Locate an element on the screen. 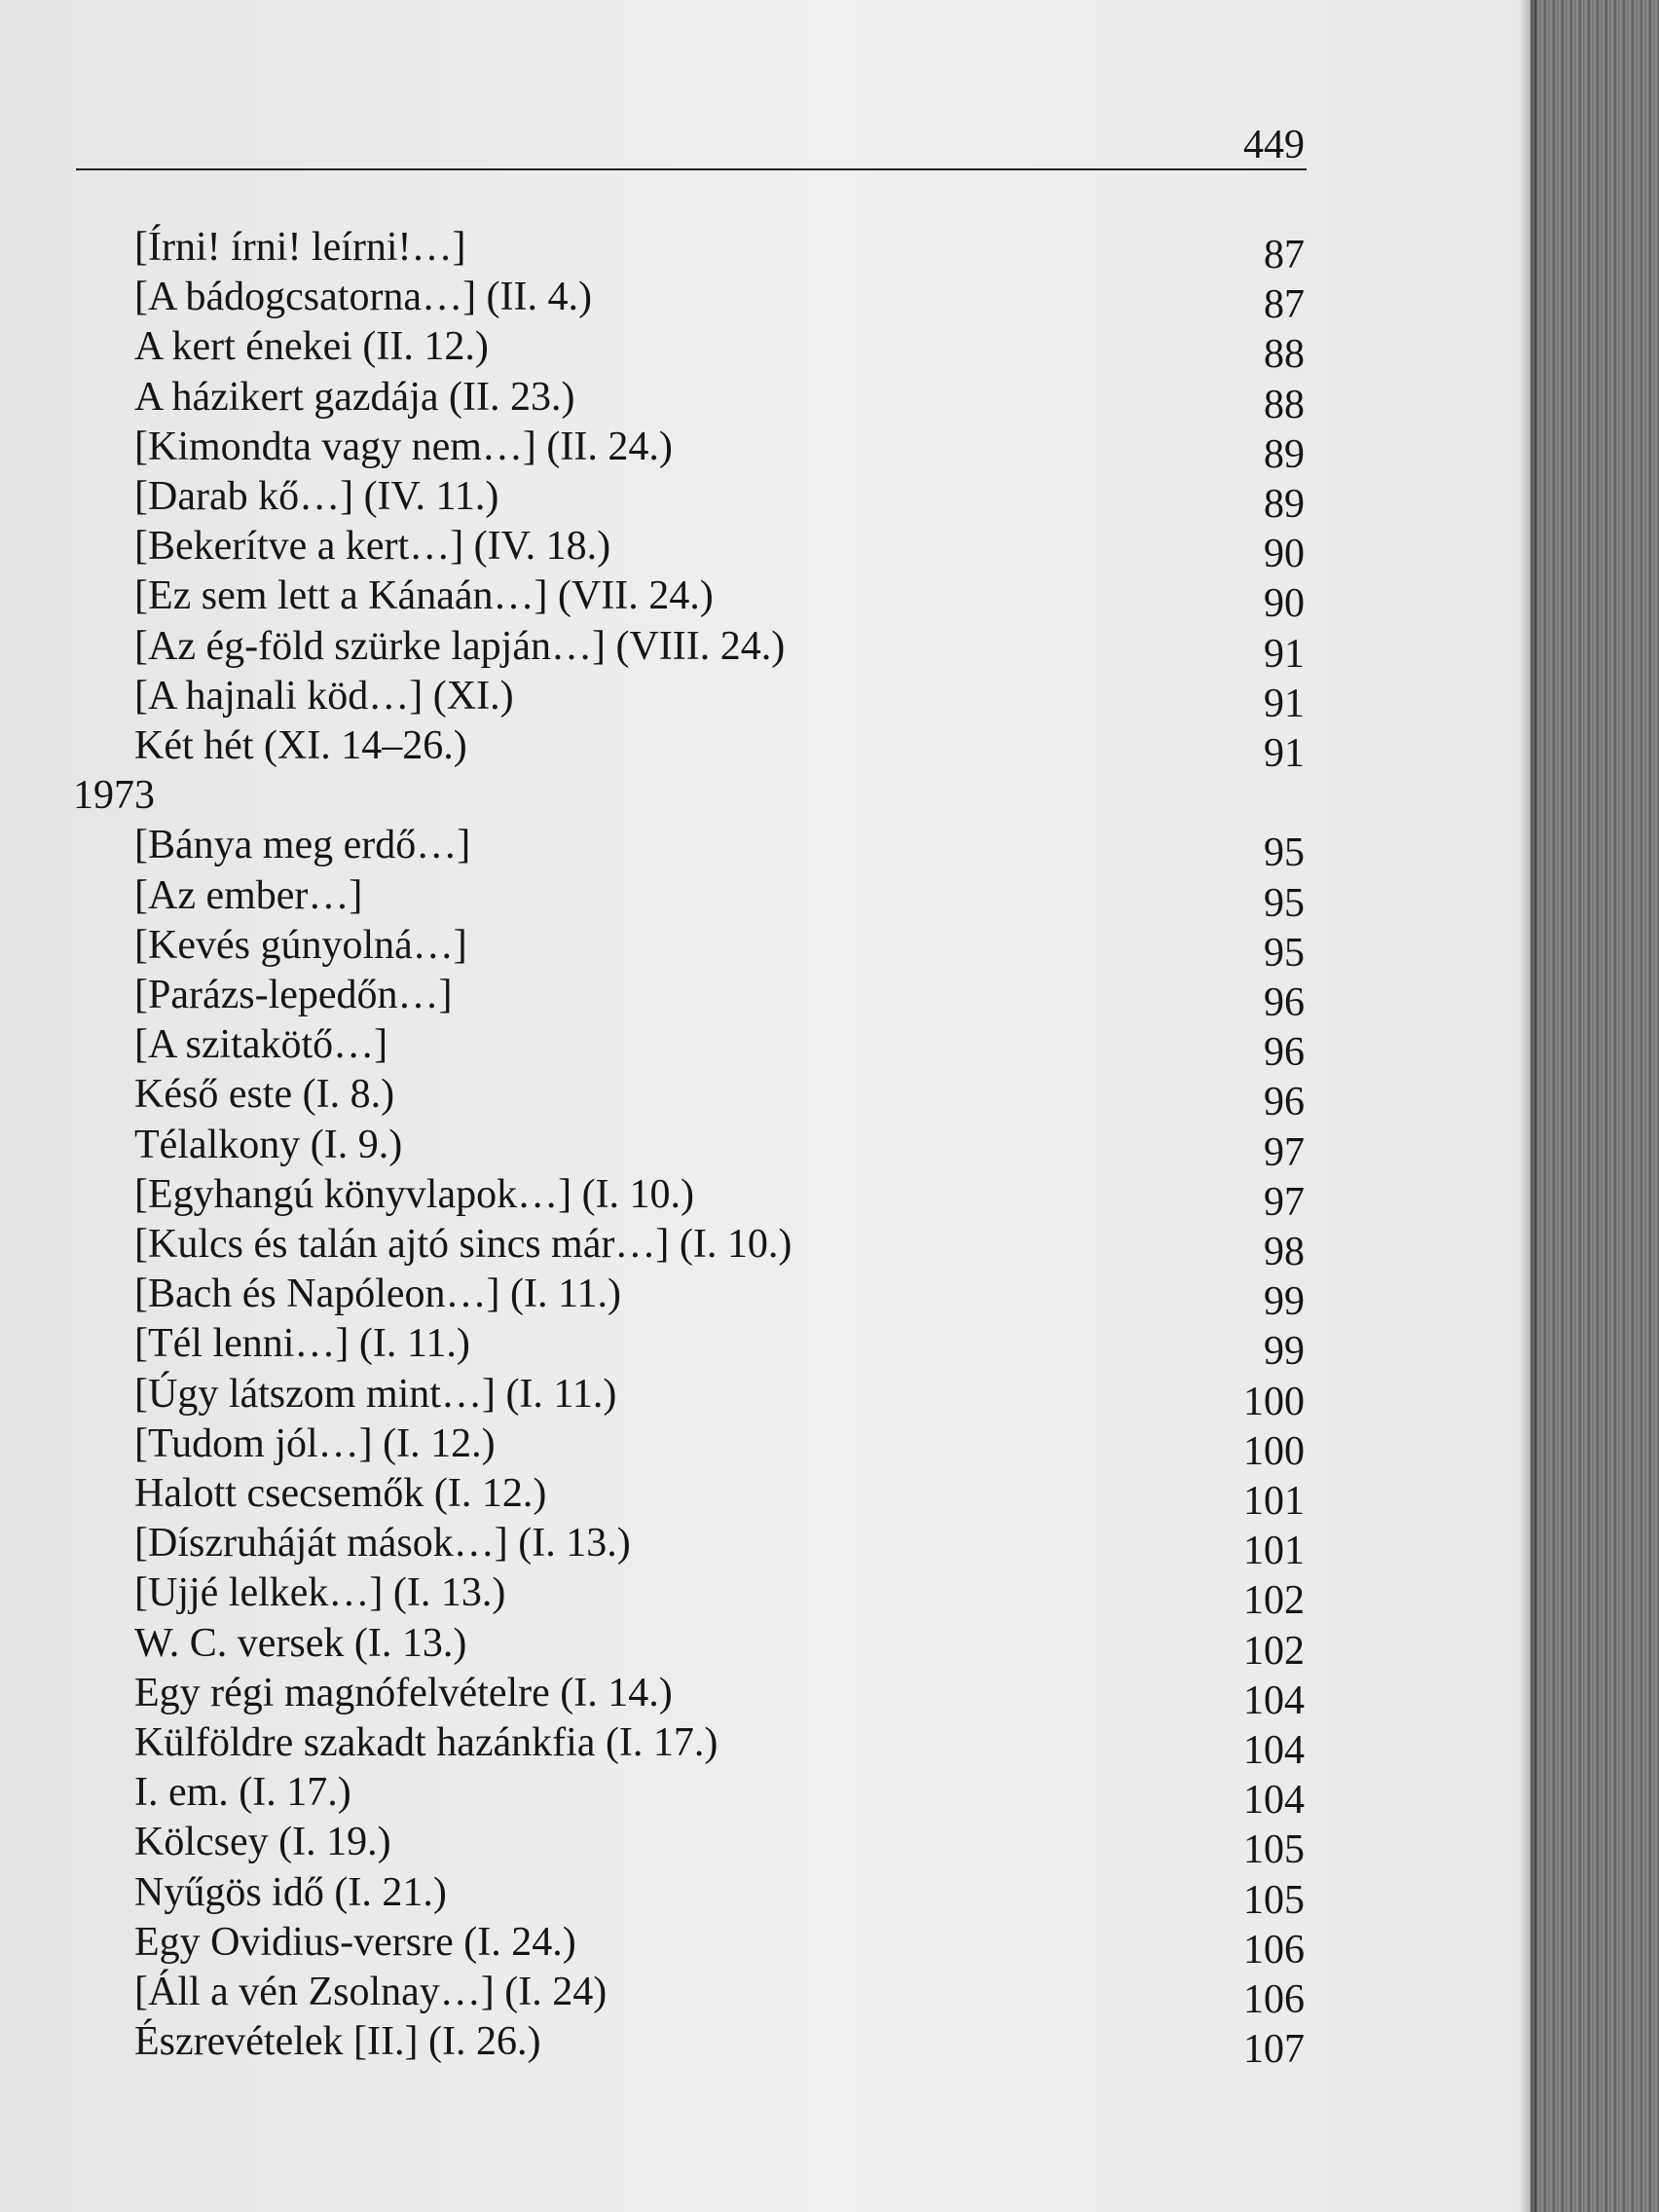  entry-title: Késő este (I. 8.) is located at coordinates (264, 1095).